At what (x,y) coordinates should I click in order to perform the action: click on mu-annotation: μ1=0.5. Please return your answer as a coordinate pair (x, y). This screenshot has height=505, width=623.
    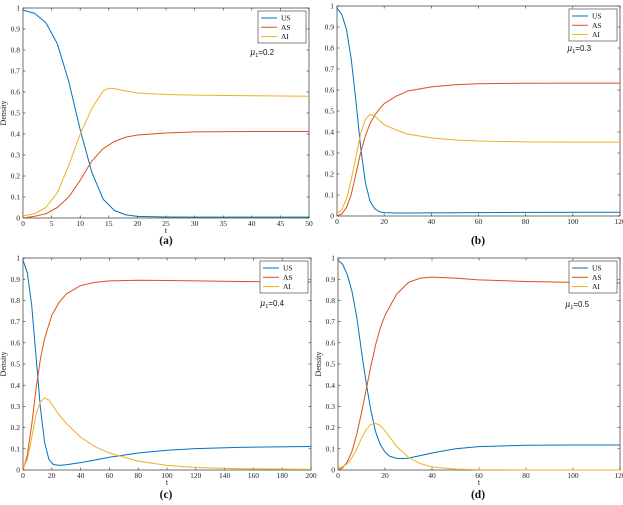
    Looking at the image, I should click on (577, 305).